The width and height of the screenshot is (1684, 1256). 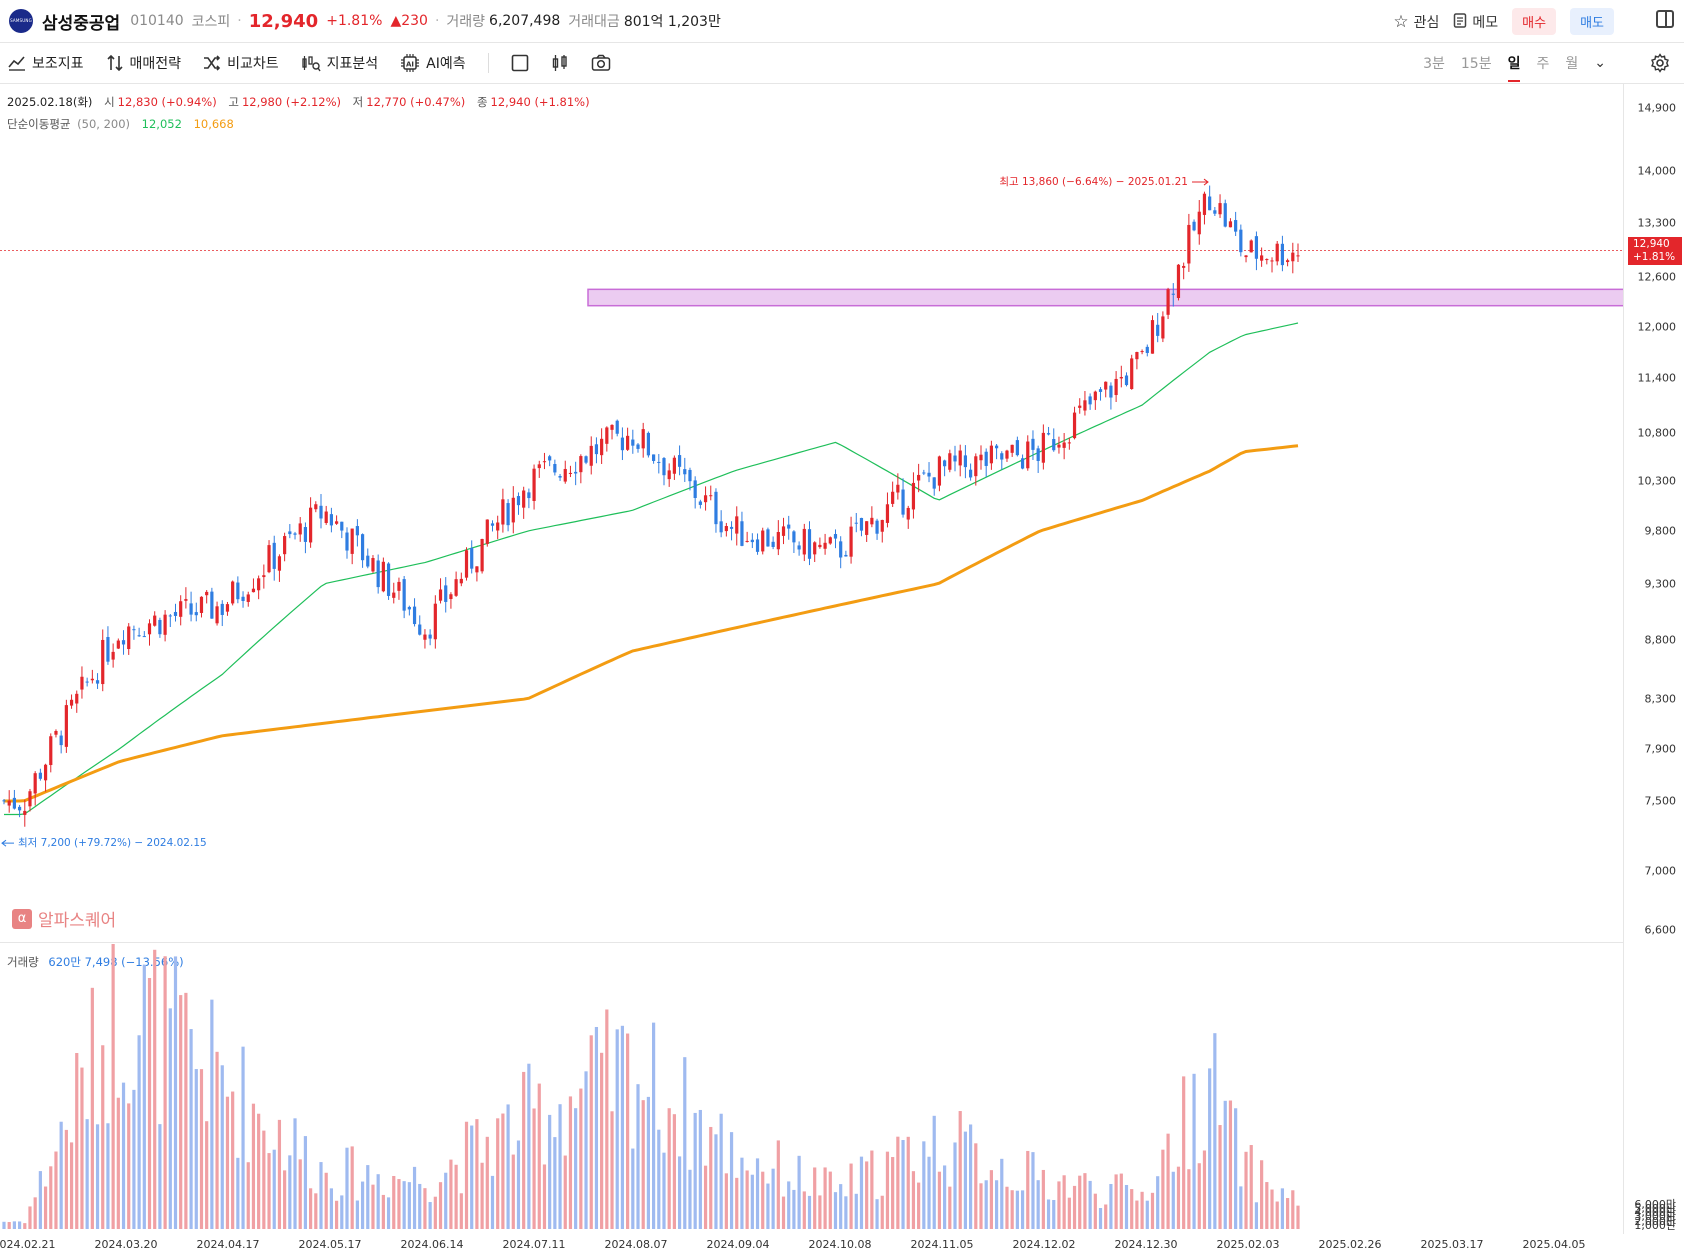 What do you see at coordinates (520, 63) in the screenshot?
I see `layout-button` at bounding box center [520, 63].